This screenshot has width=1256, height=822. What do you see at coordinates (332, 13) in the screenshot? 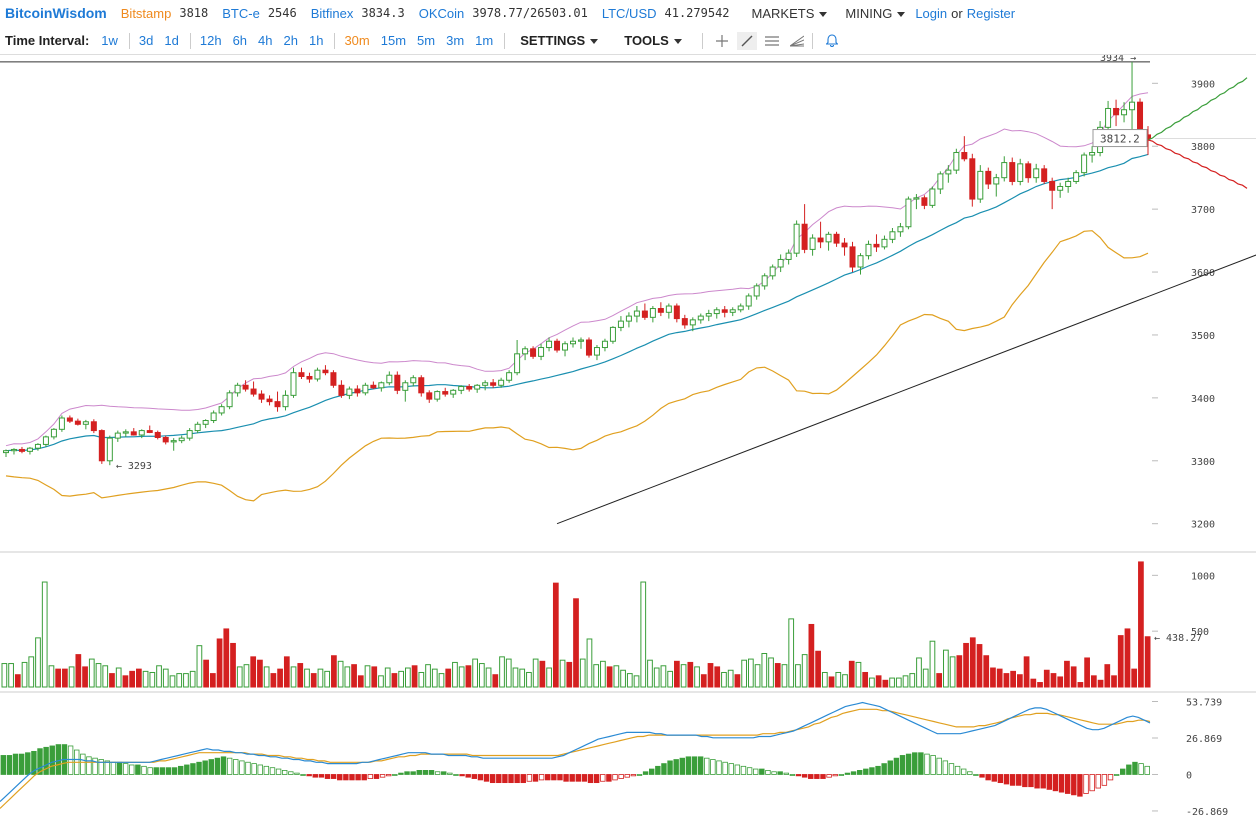
I see `market-bitfinex: Bitfinex` at bounding box center [332, 13].